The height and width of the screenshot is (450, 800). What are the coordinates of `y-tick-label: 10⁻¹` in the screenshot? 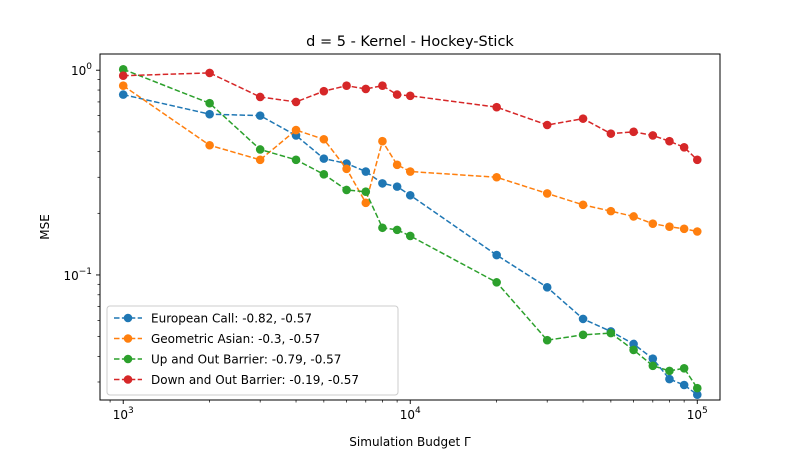 It's located at (77, 275).